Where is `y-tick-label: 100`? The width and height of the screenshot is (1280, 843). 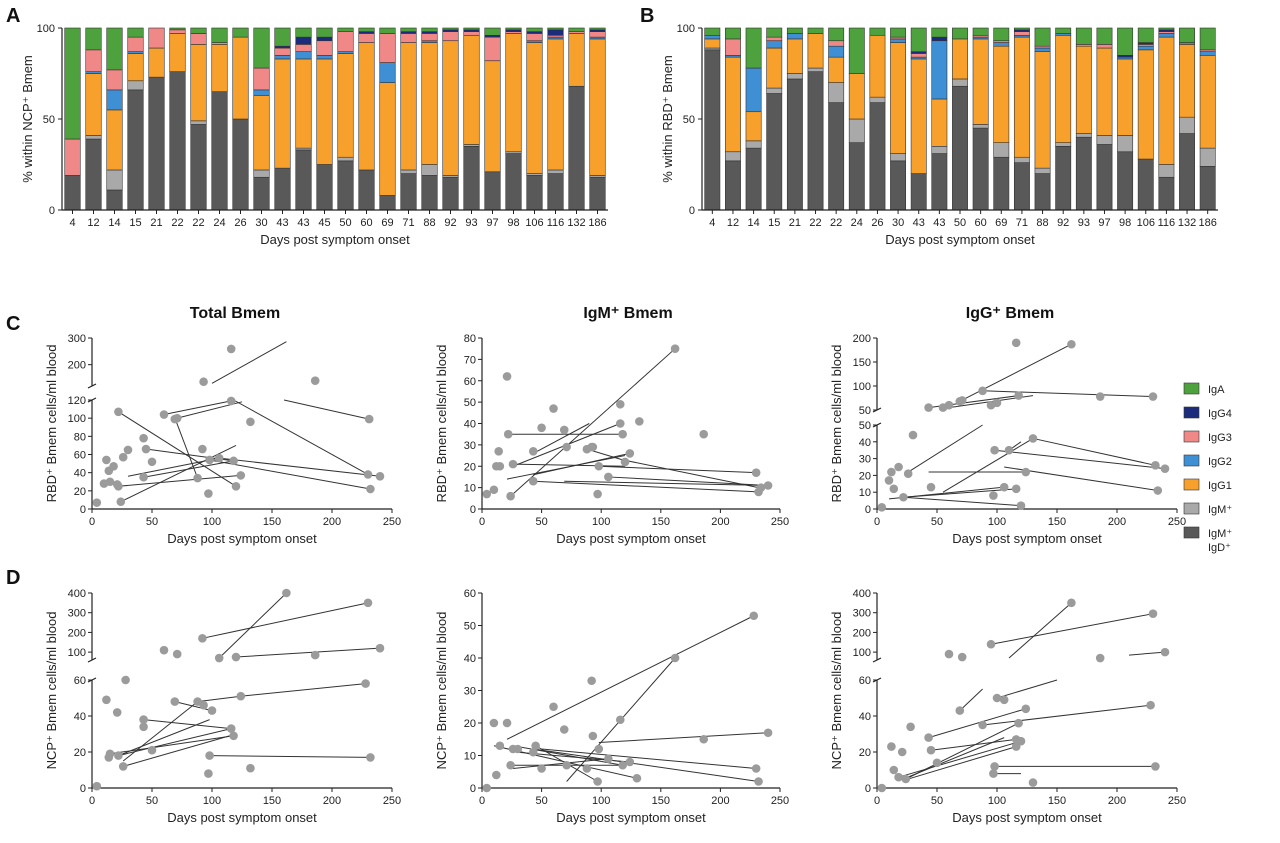
y-tick-label: 100 is located at coordinates (686, 29).